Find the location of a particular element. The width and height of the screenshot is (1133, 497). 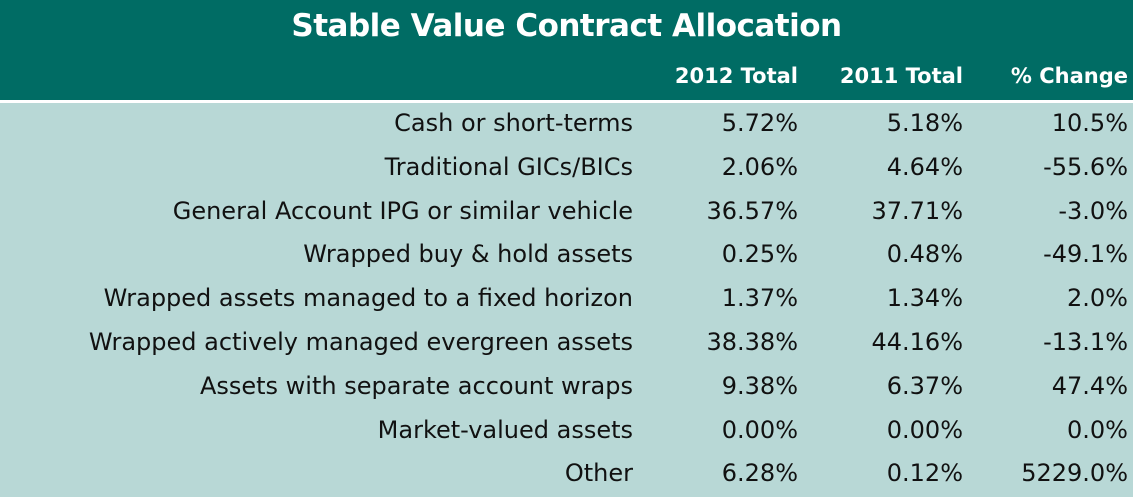

row-label: Cash or short-terms is located at coordinates (513, 123).